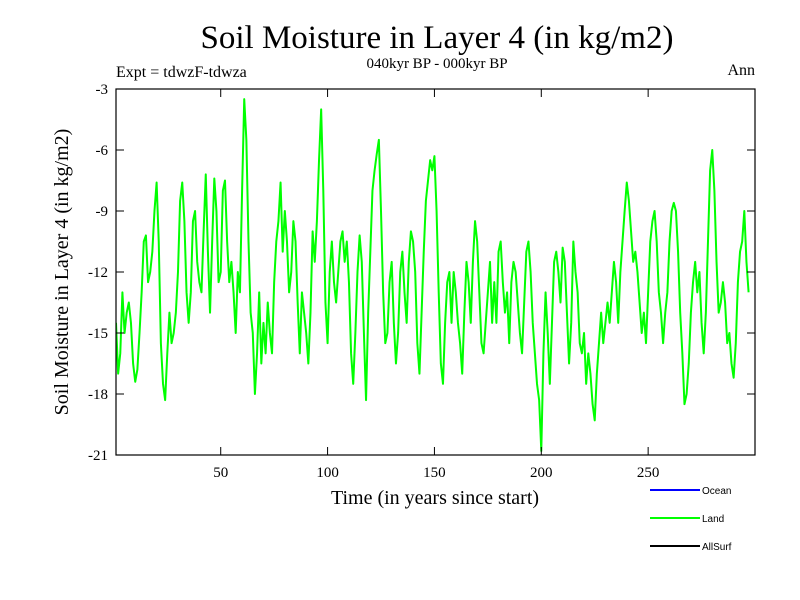 Image resolution: width=800 pixels, height=600 pixels. What do you see at coordinates (98, 456) in the screenshot?
I see `y-tick-label: -21` at bounding box center [98, 456].